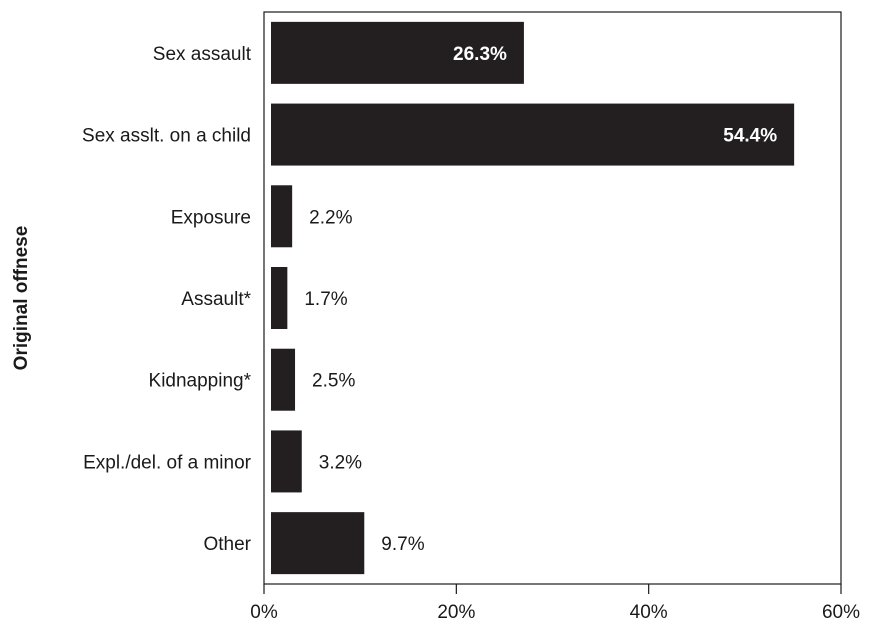 The height and width of the screenshot is (628, 874). Describe the element at coordinates (21, 298) in the screenshot. I see `y-axis-title: Original offnese` at that location.